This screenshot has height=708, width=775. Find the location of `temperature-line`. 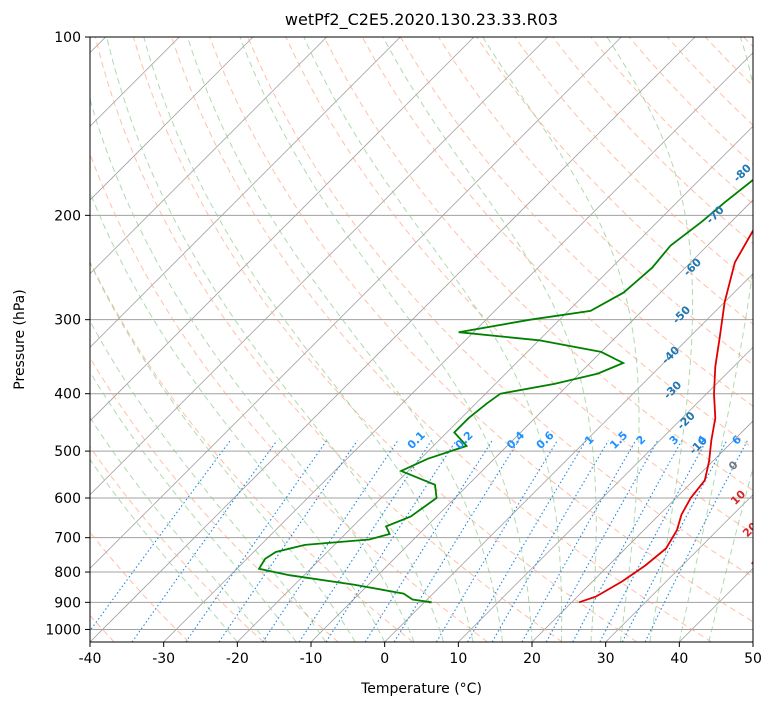

temperature-line is located at coordinates (665, 416).